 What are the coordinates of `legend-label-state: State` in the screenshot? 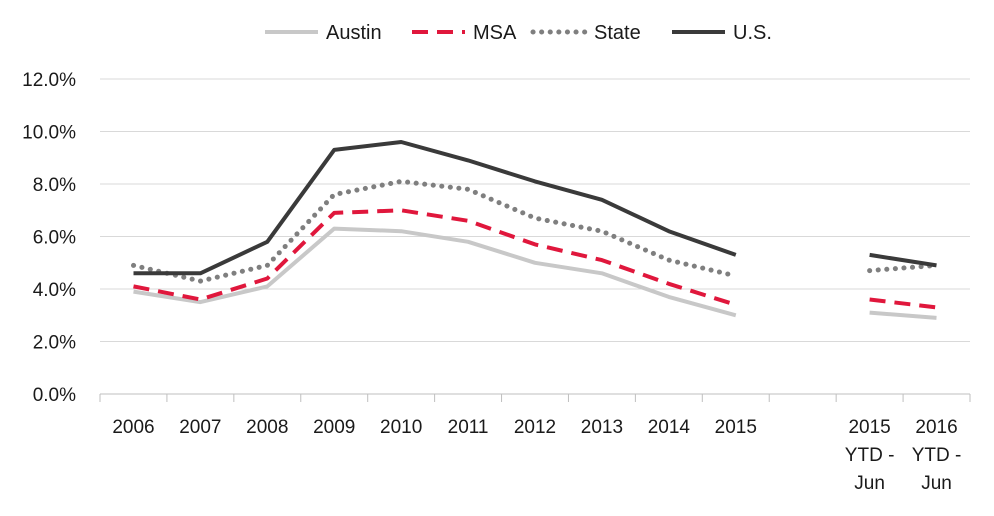 It's located at (617, 33).